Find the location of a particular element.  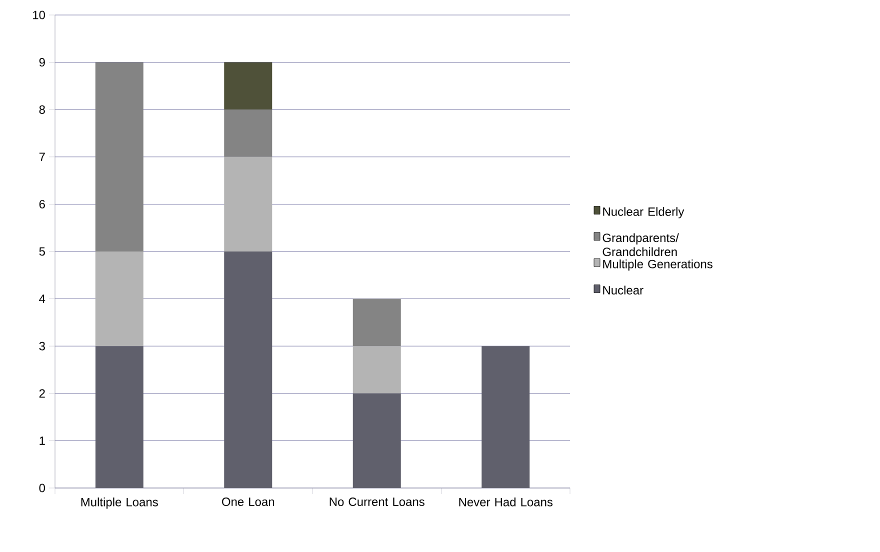

y-tick-label: 1 is located at coordinates (42, 440).